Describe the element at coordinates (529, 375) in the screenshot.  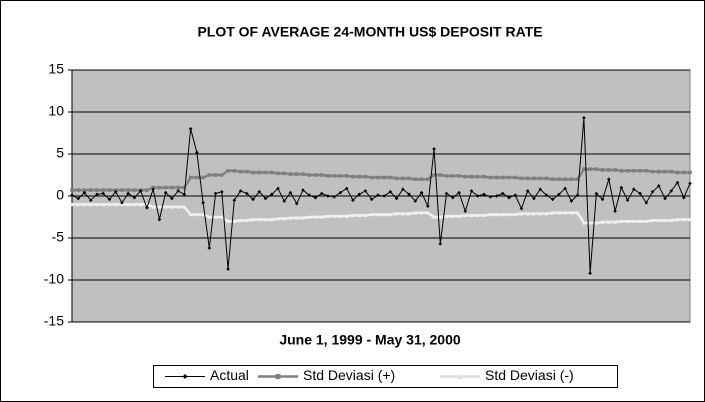
I see `legend-label: Std Deviasi (-)` at that location.